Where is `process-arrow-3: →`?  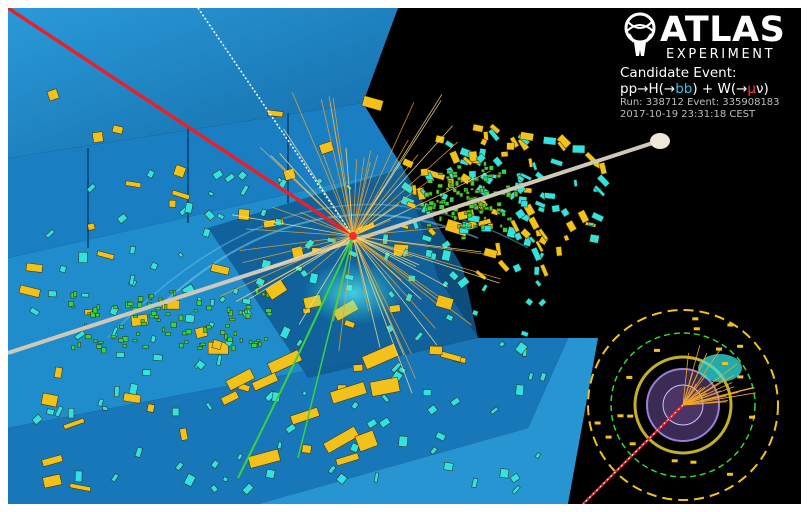
process-arrow-3: → is located at coordinates (742, 89).